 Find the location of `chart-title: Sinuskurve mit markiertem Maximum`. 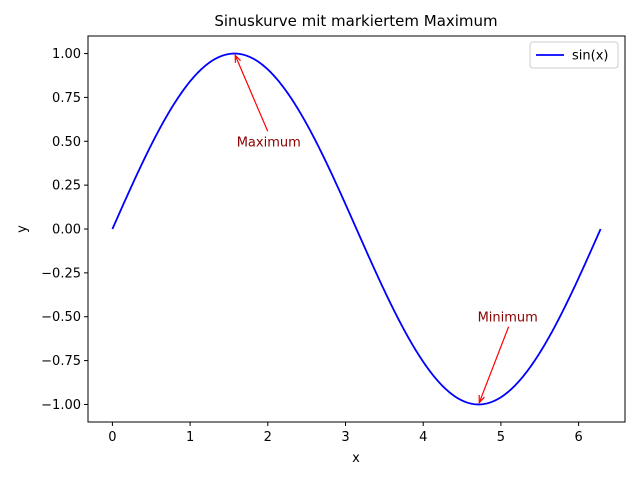

chart-title: Sinuskurve mit markiertem Maximum is located at coordinates (355, 21).